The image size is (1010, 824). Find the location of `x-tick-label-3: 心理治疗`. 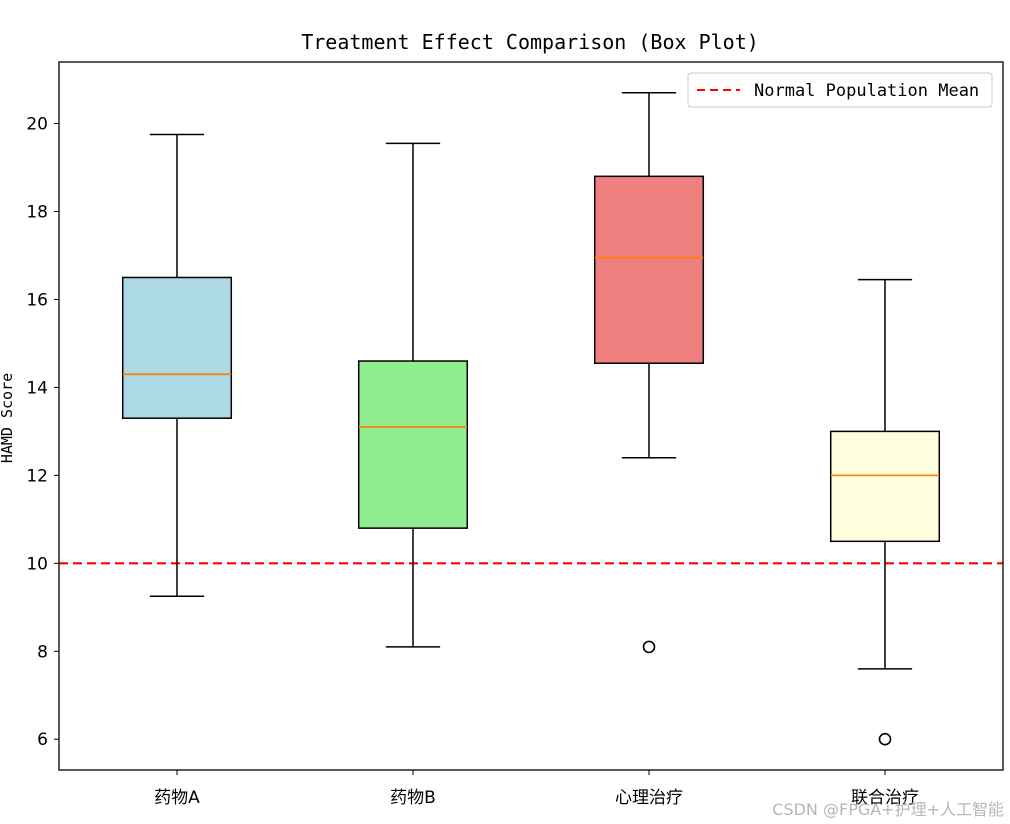

x-tick-label-3: 心理治疗 is located at coordinates (649, 798).